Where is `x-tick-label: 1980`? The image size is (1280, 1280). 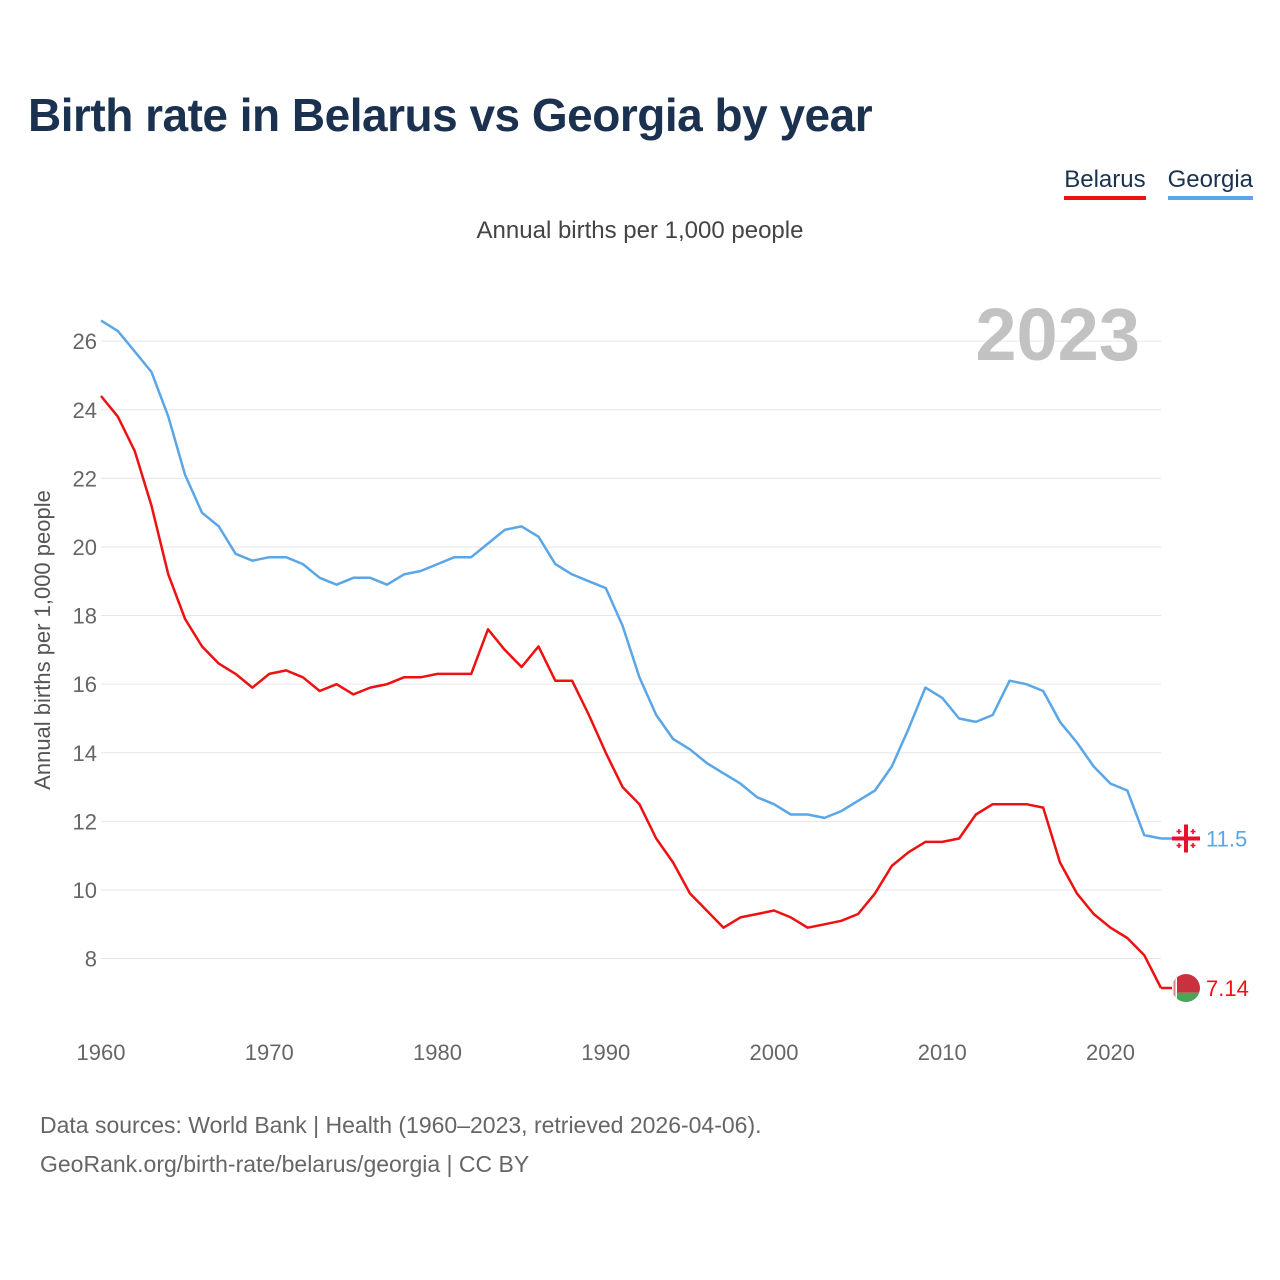
x-tick-label: 1980 is located at coordinates (437, 1052).